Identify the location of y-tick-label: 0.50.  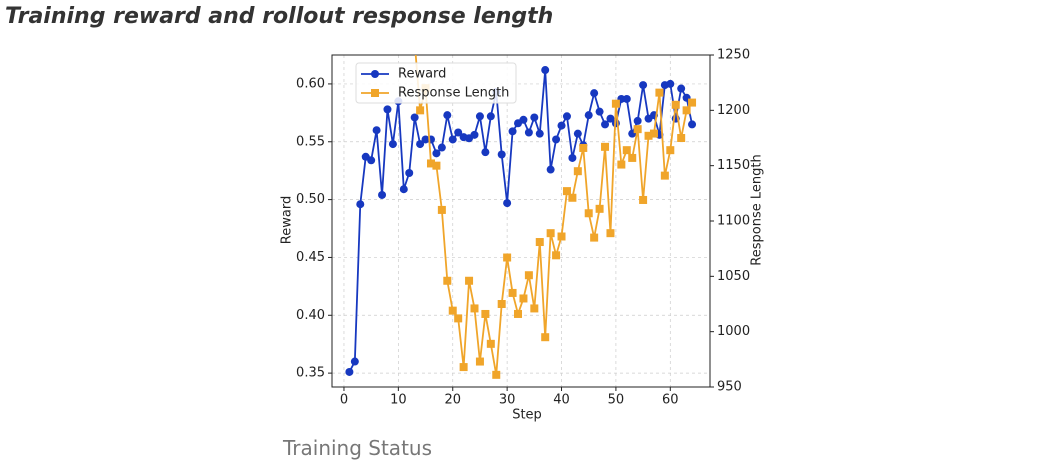
(310, 199).